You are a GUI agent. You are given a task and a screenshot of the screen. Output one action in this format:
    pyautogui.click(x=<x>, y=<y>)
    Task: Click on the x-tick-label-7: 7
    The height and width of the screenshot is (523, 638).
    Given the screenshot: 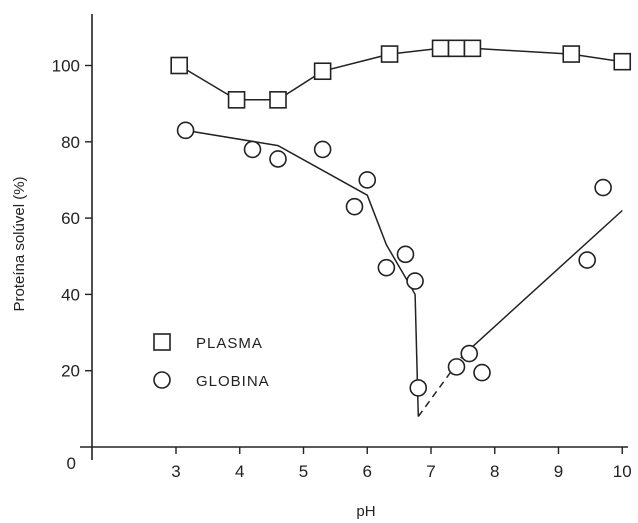 What is the action you would take?
    pyautogui.click(x=430, y=471)
    